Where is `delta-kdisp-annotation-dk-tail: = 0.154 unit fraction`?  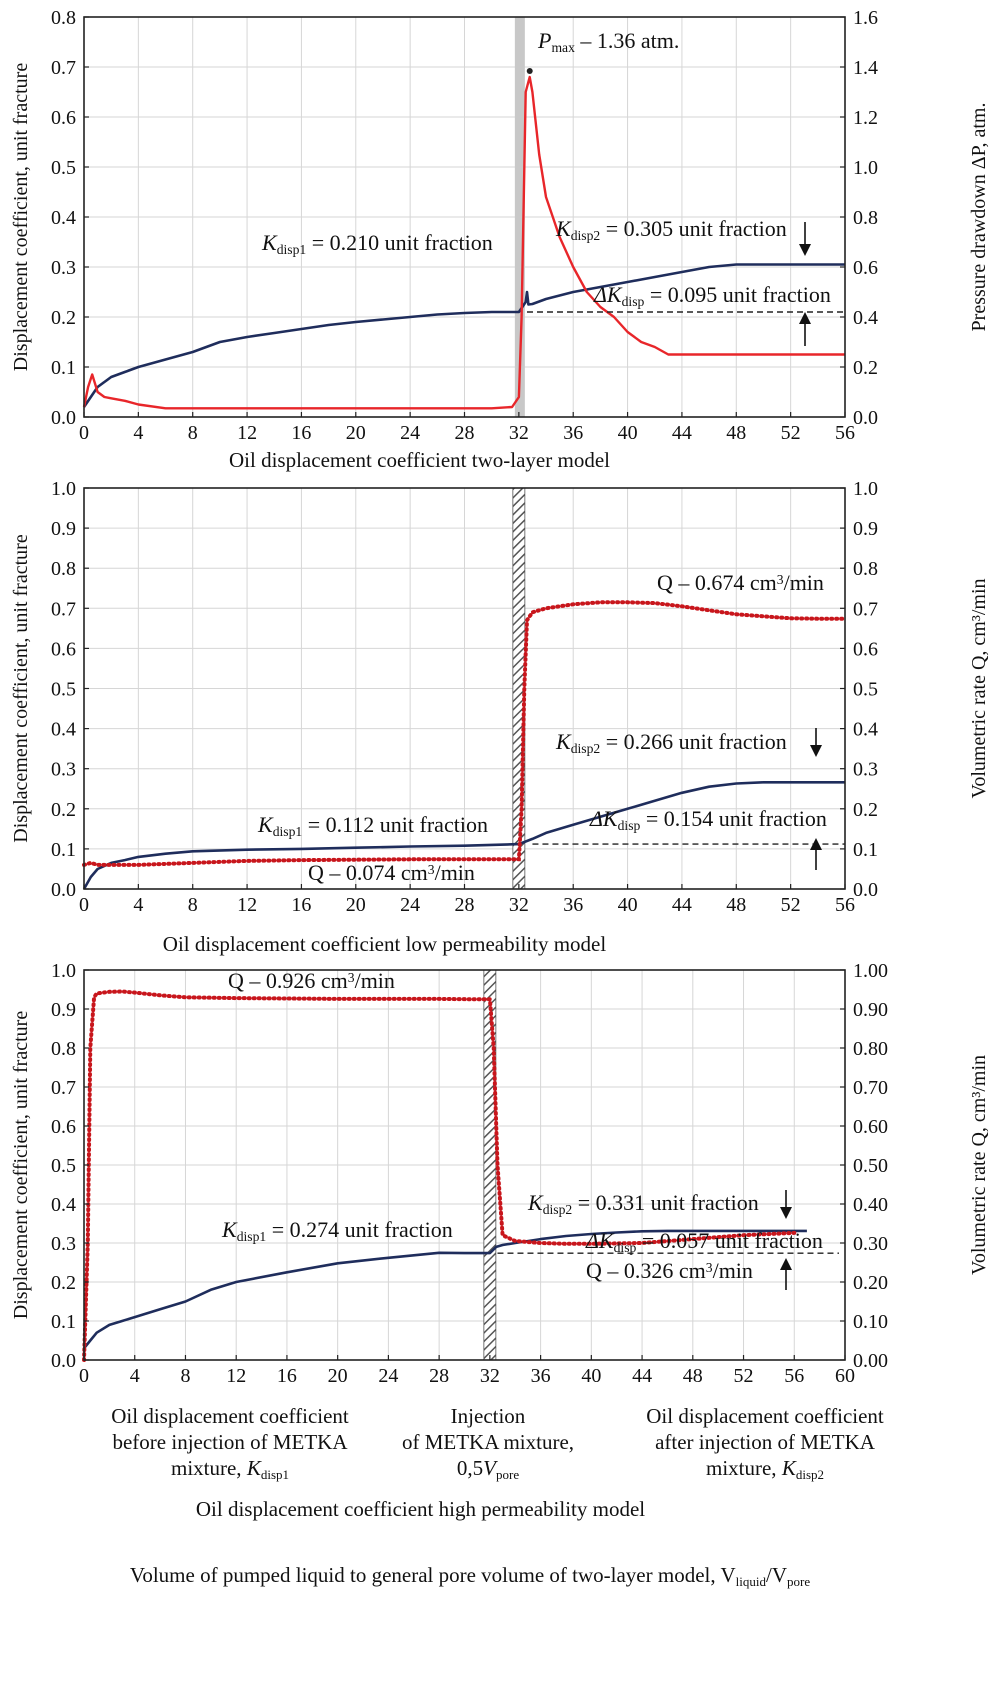 delta-kdisp-annotation-dk-tail: = 0.154 unit fraction is located at coordinates (733, 818).